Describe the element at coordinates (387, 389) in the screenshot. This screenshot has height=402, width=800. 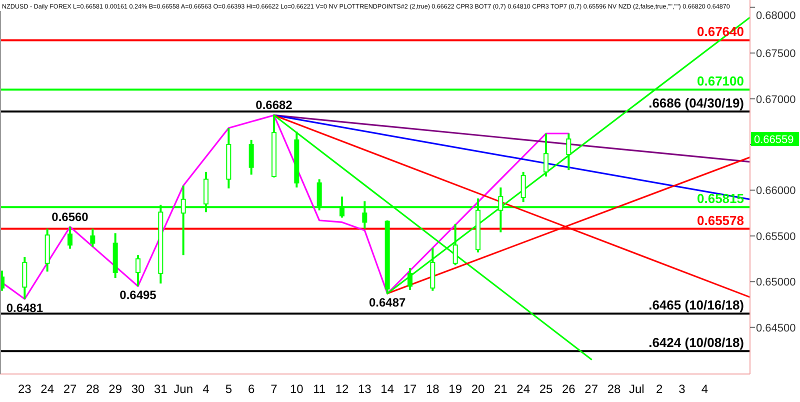
I see `x-tick-label: 14` at that location.